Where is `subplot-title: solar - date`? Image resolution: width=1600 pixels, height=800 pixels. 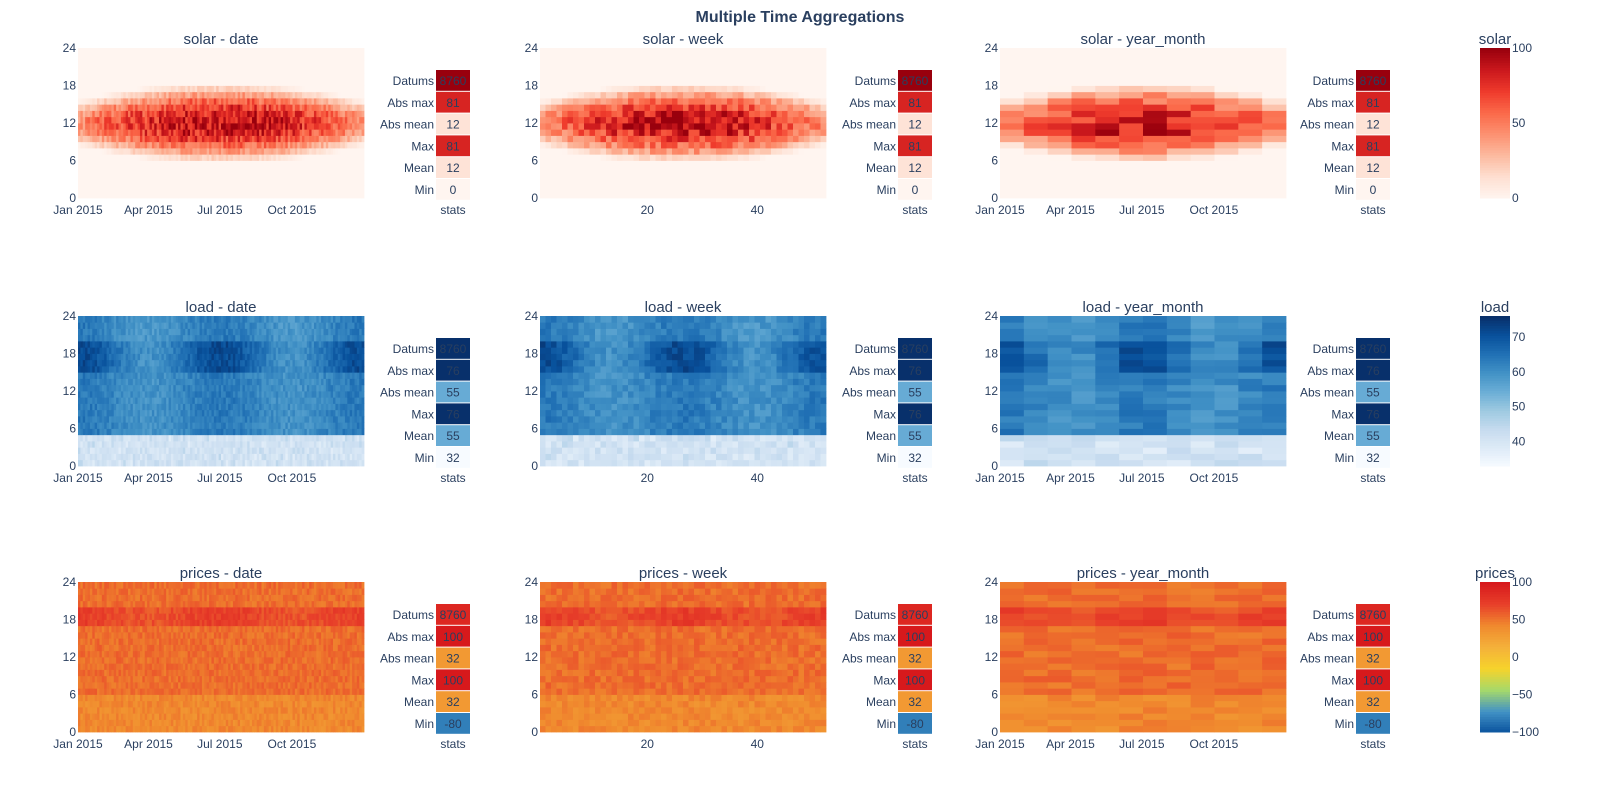 subplot-title: solar - date is located at coordinates (220, 39).